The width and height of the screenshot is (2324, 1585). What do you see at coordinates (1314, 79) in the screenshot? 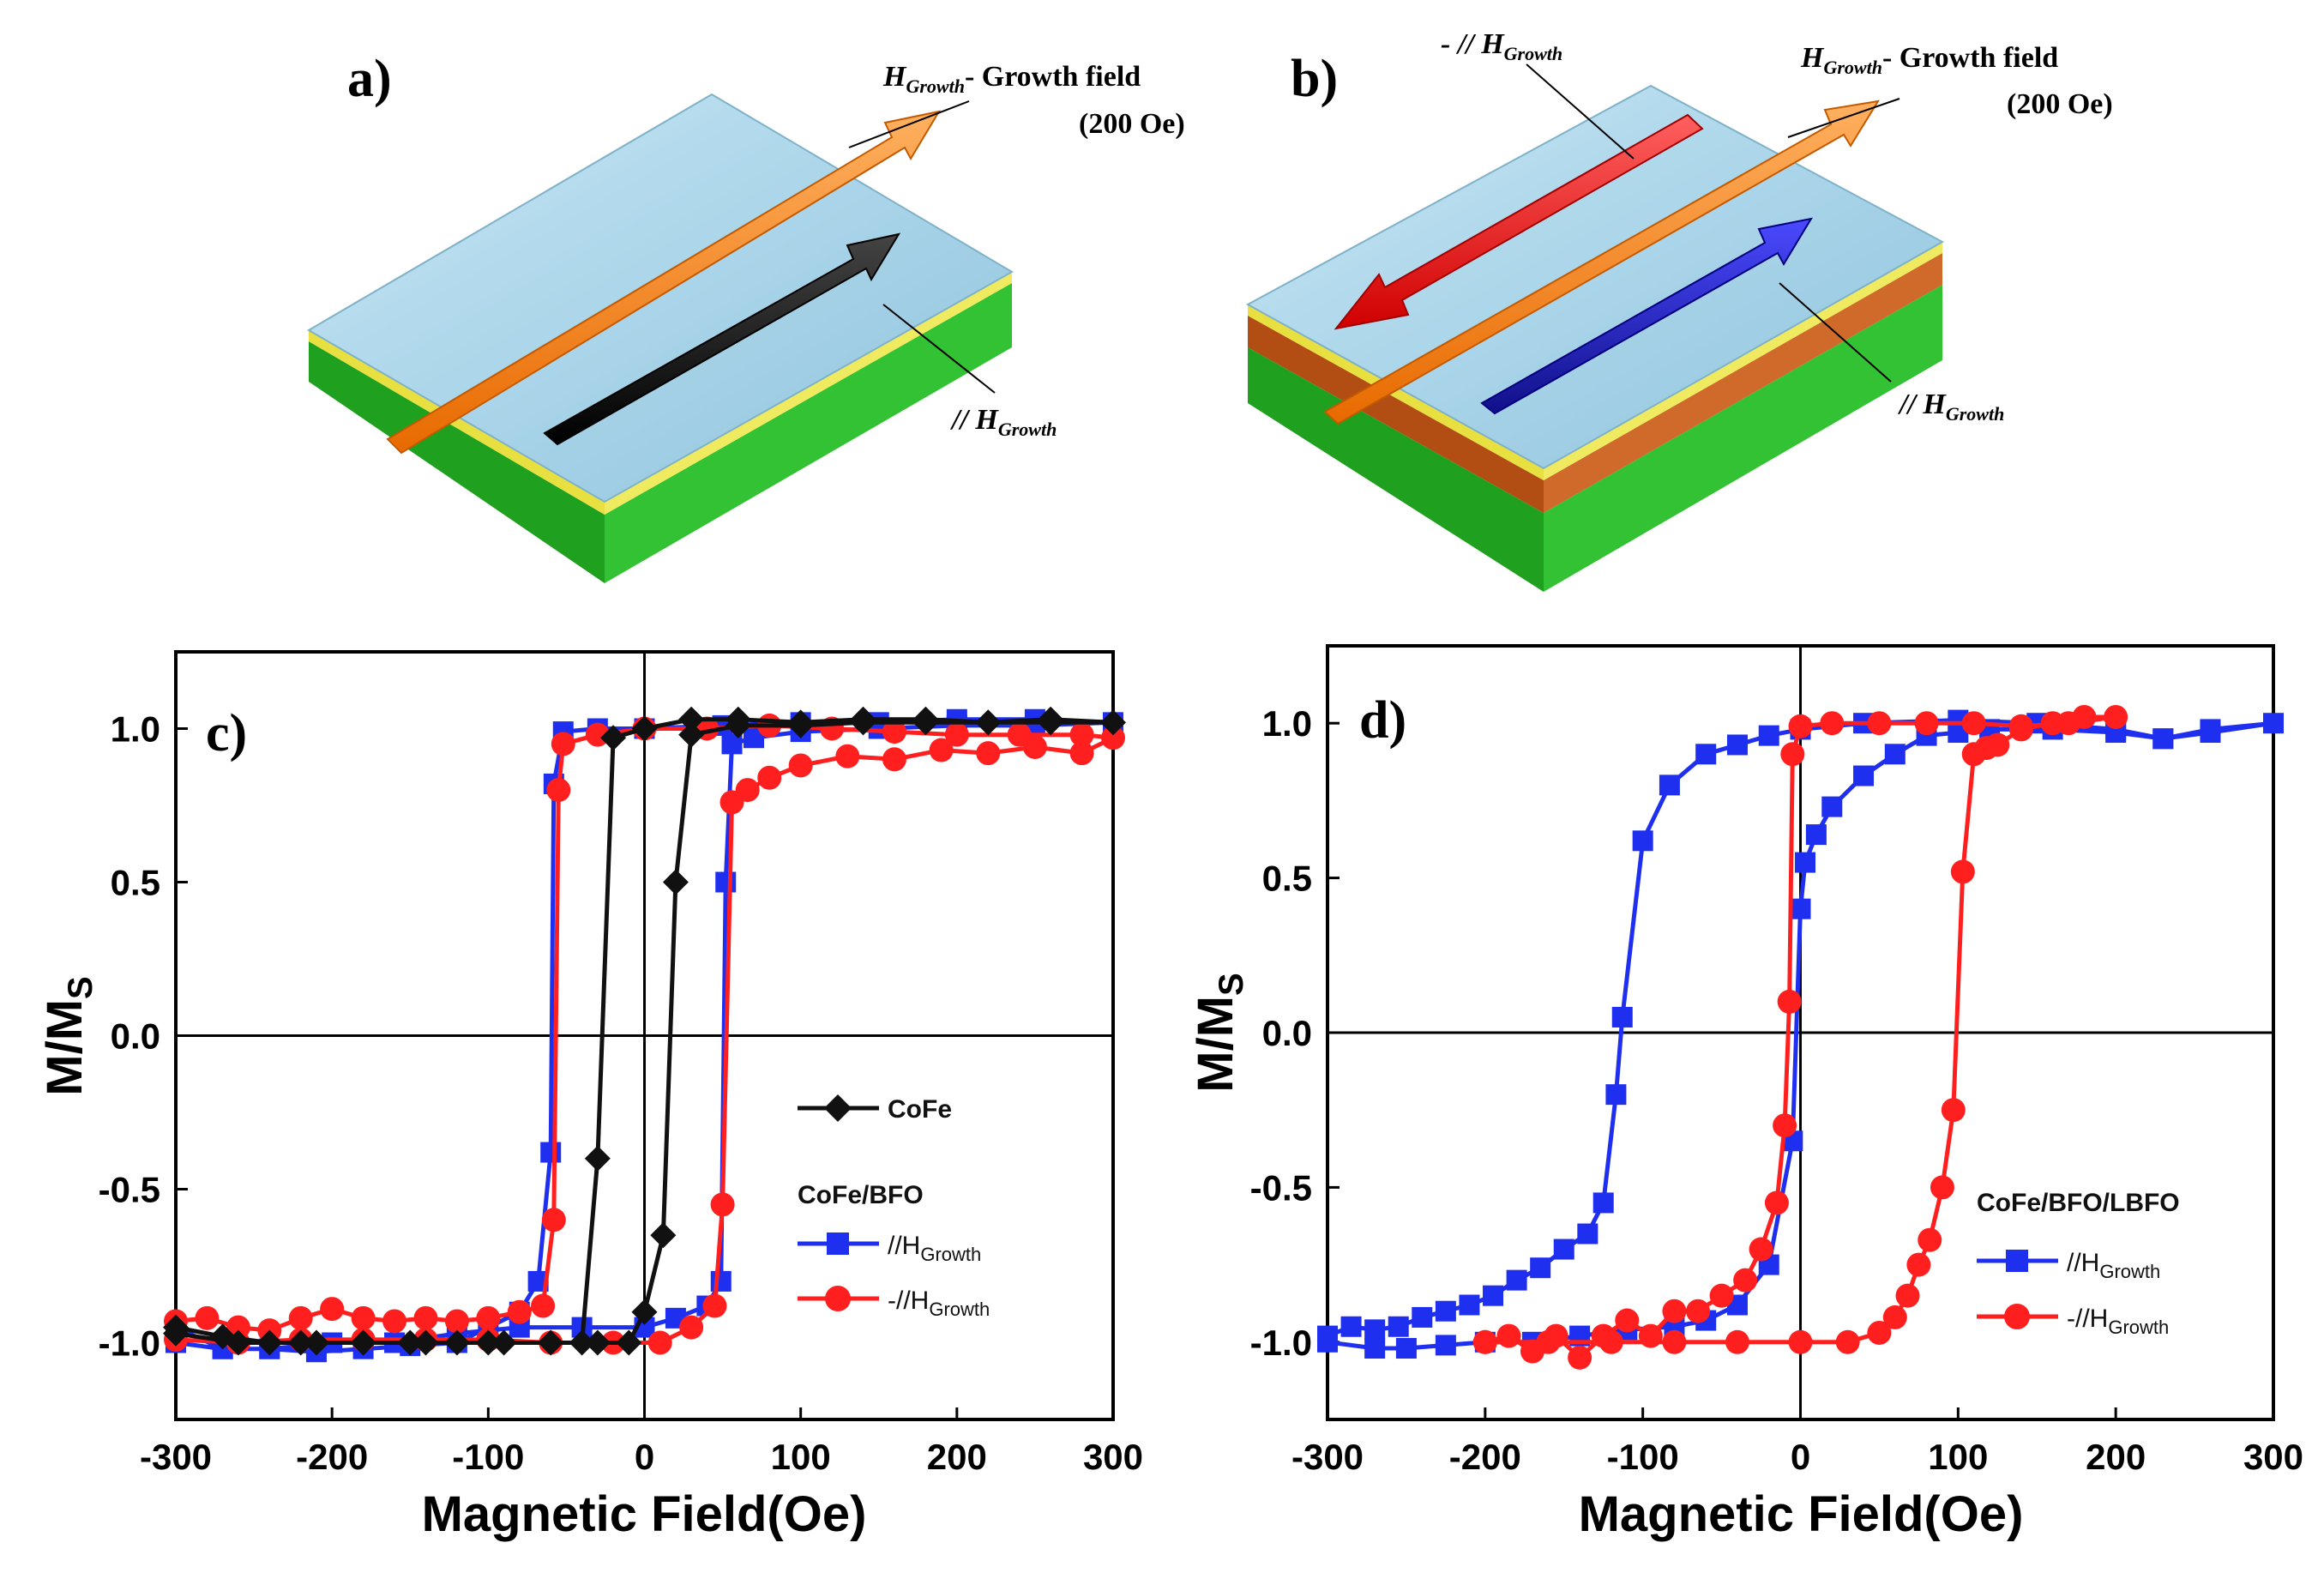
I see `panel-b-letter: b)` at bounding box center [1314, 79].